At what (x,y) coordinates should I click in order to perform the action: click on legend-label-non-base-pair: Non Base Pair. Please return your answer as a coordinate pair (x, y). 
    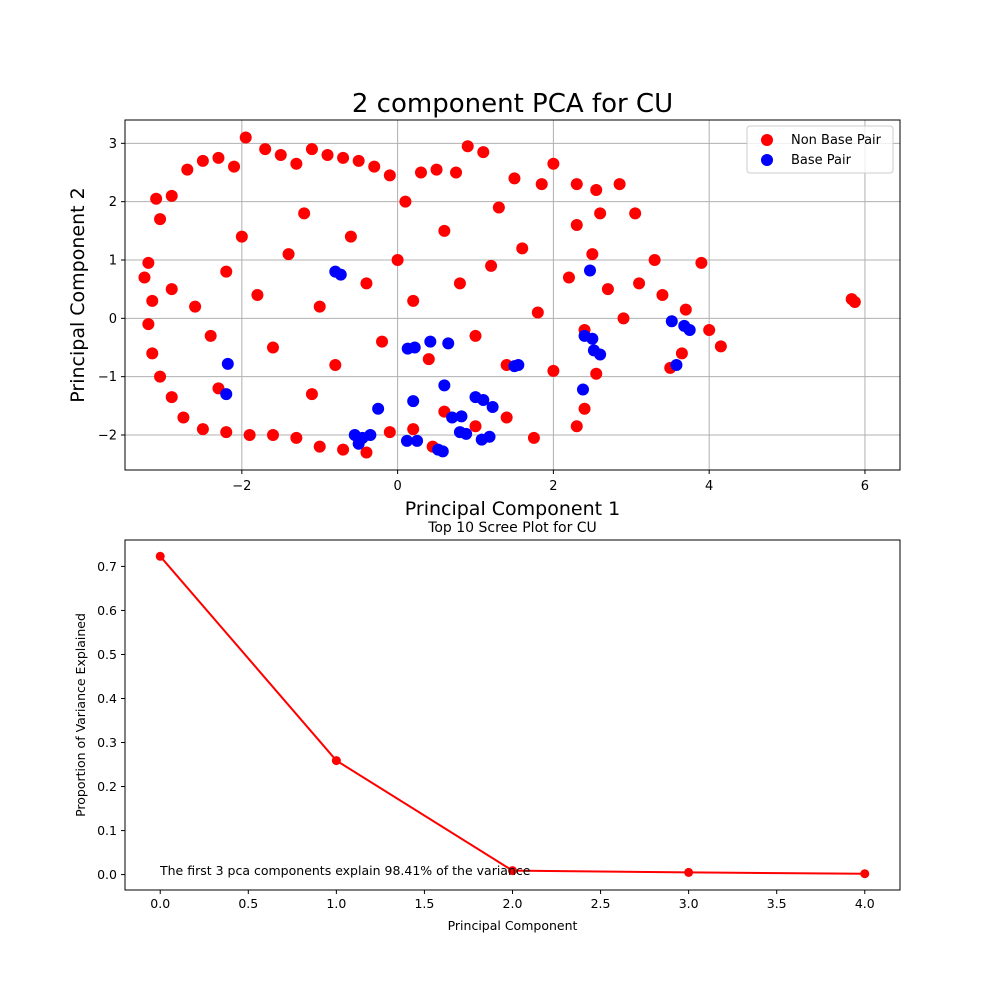
    Looking at the image, I should click on (836, 140).